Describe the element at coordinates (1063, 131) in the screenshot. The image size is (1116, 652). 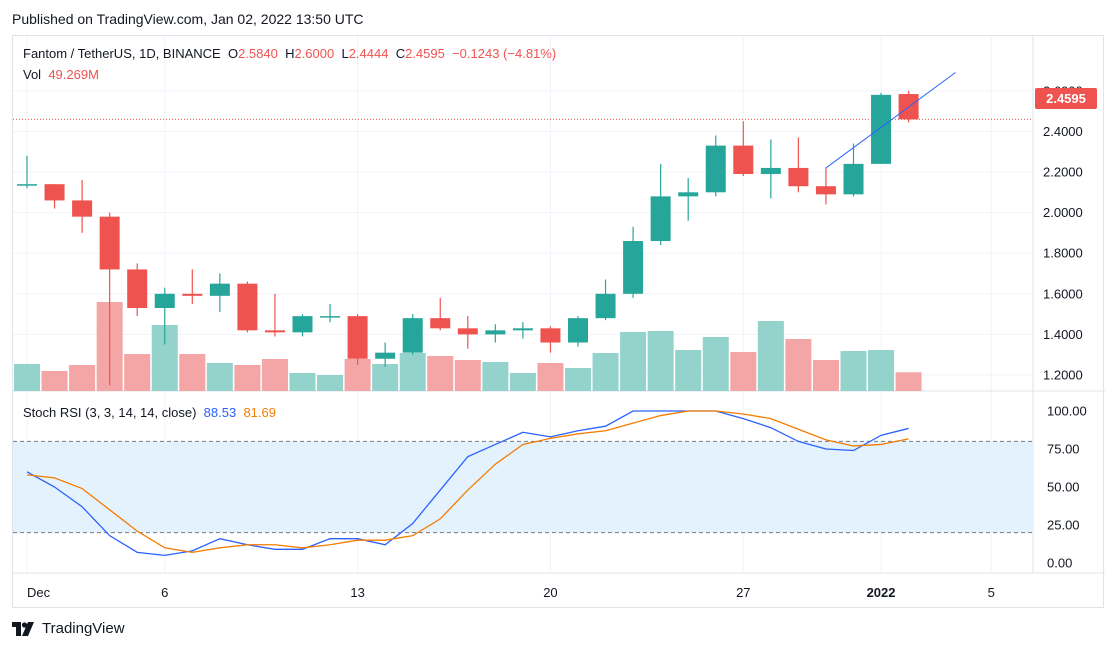
I see `price-tick-label: 2.4000` at that location.